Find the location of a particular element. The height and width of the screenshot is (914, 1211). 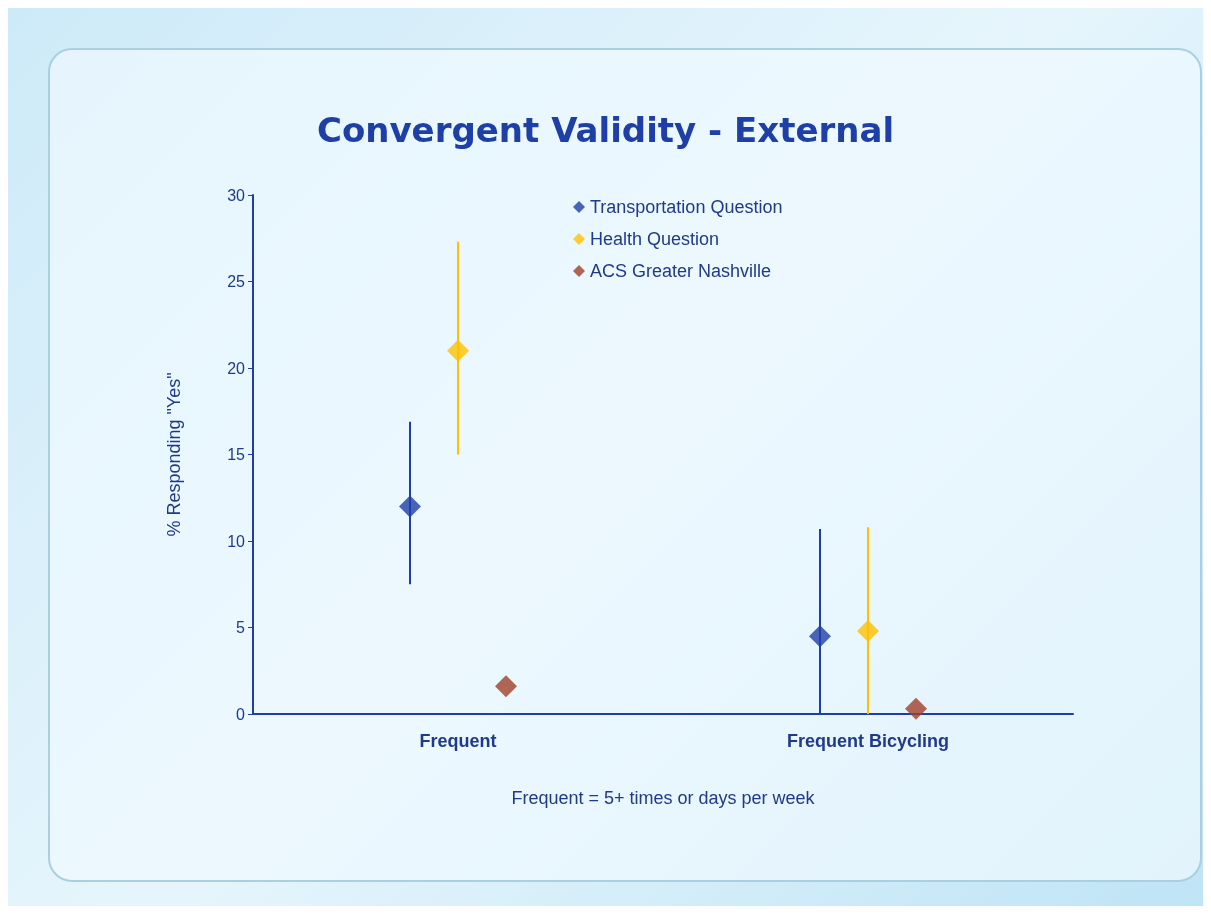

y-tick-label: 25 is located at coordinates (236, 281).